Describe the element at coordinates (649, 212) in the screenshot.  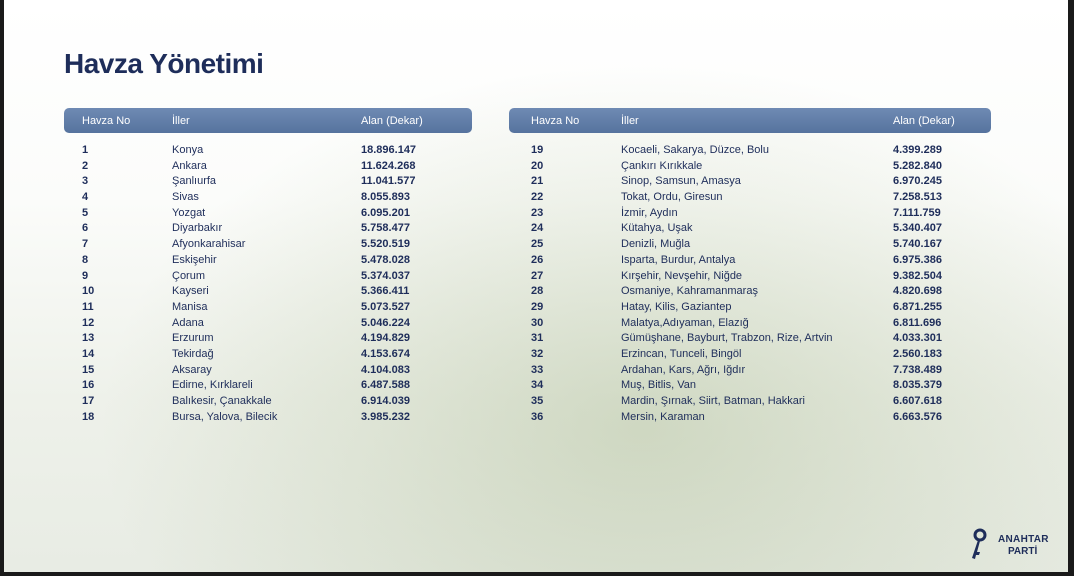
I see `provinces: İzmir, Aydın` at that location.